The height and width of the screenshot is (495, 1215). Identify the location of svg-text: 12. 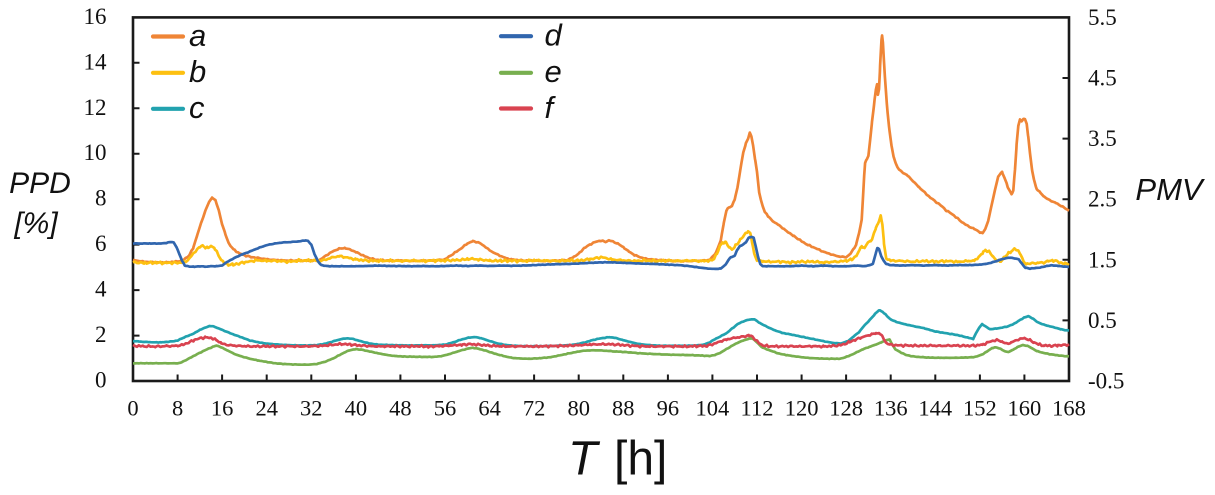
(95, 107).